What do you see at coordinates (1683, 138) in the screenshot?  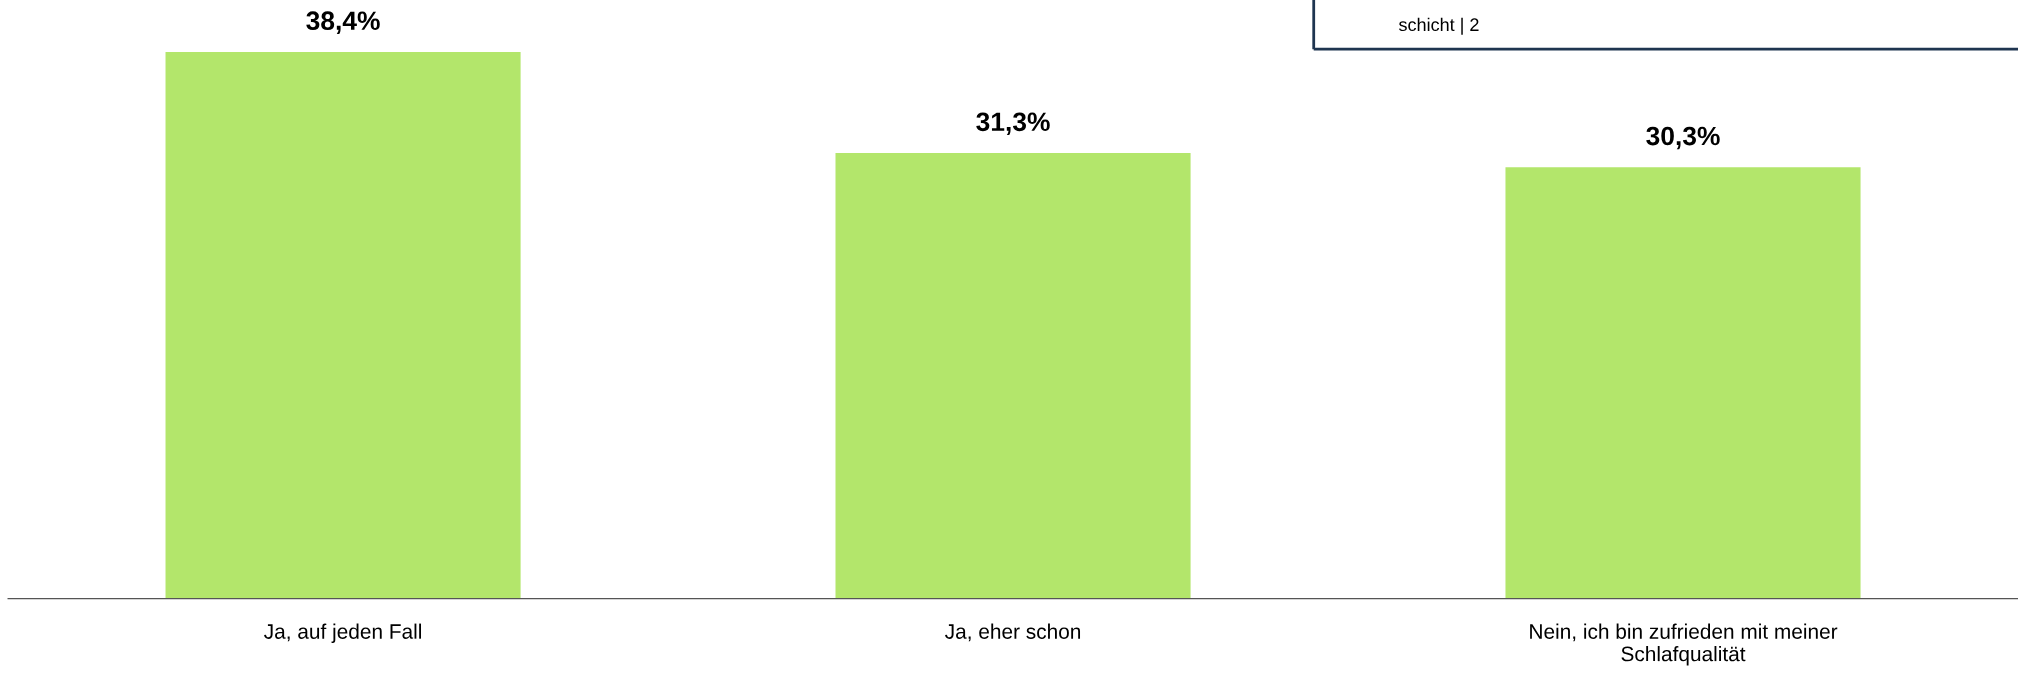 I see `data-label: 30,3%` at bounding box center [1683, 138].